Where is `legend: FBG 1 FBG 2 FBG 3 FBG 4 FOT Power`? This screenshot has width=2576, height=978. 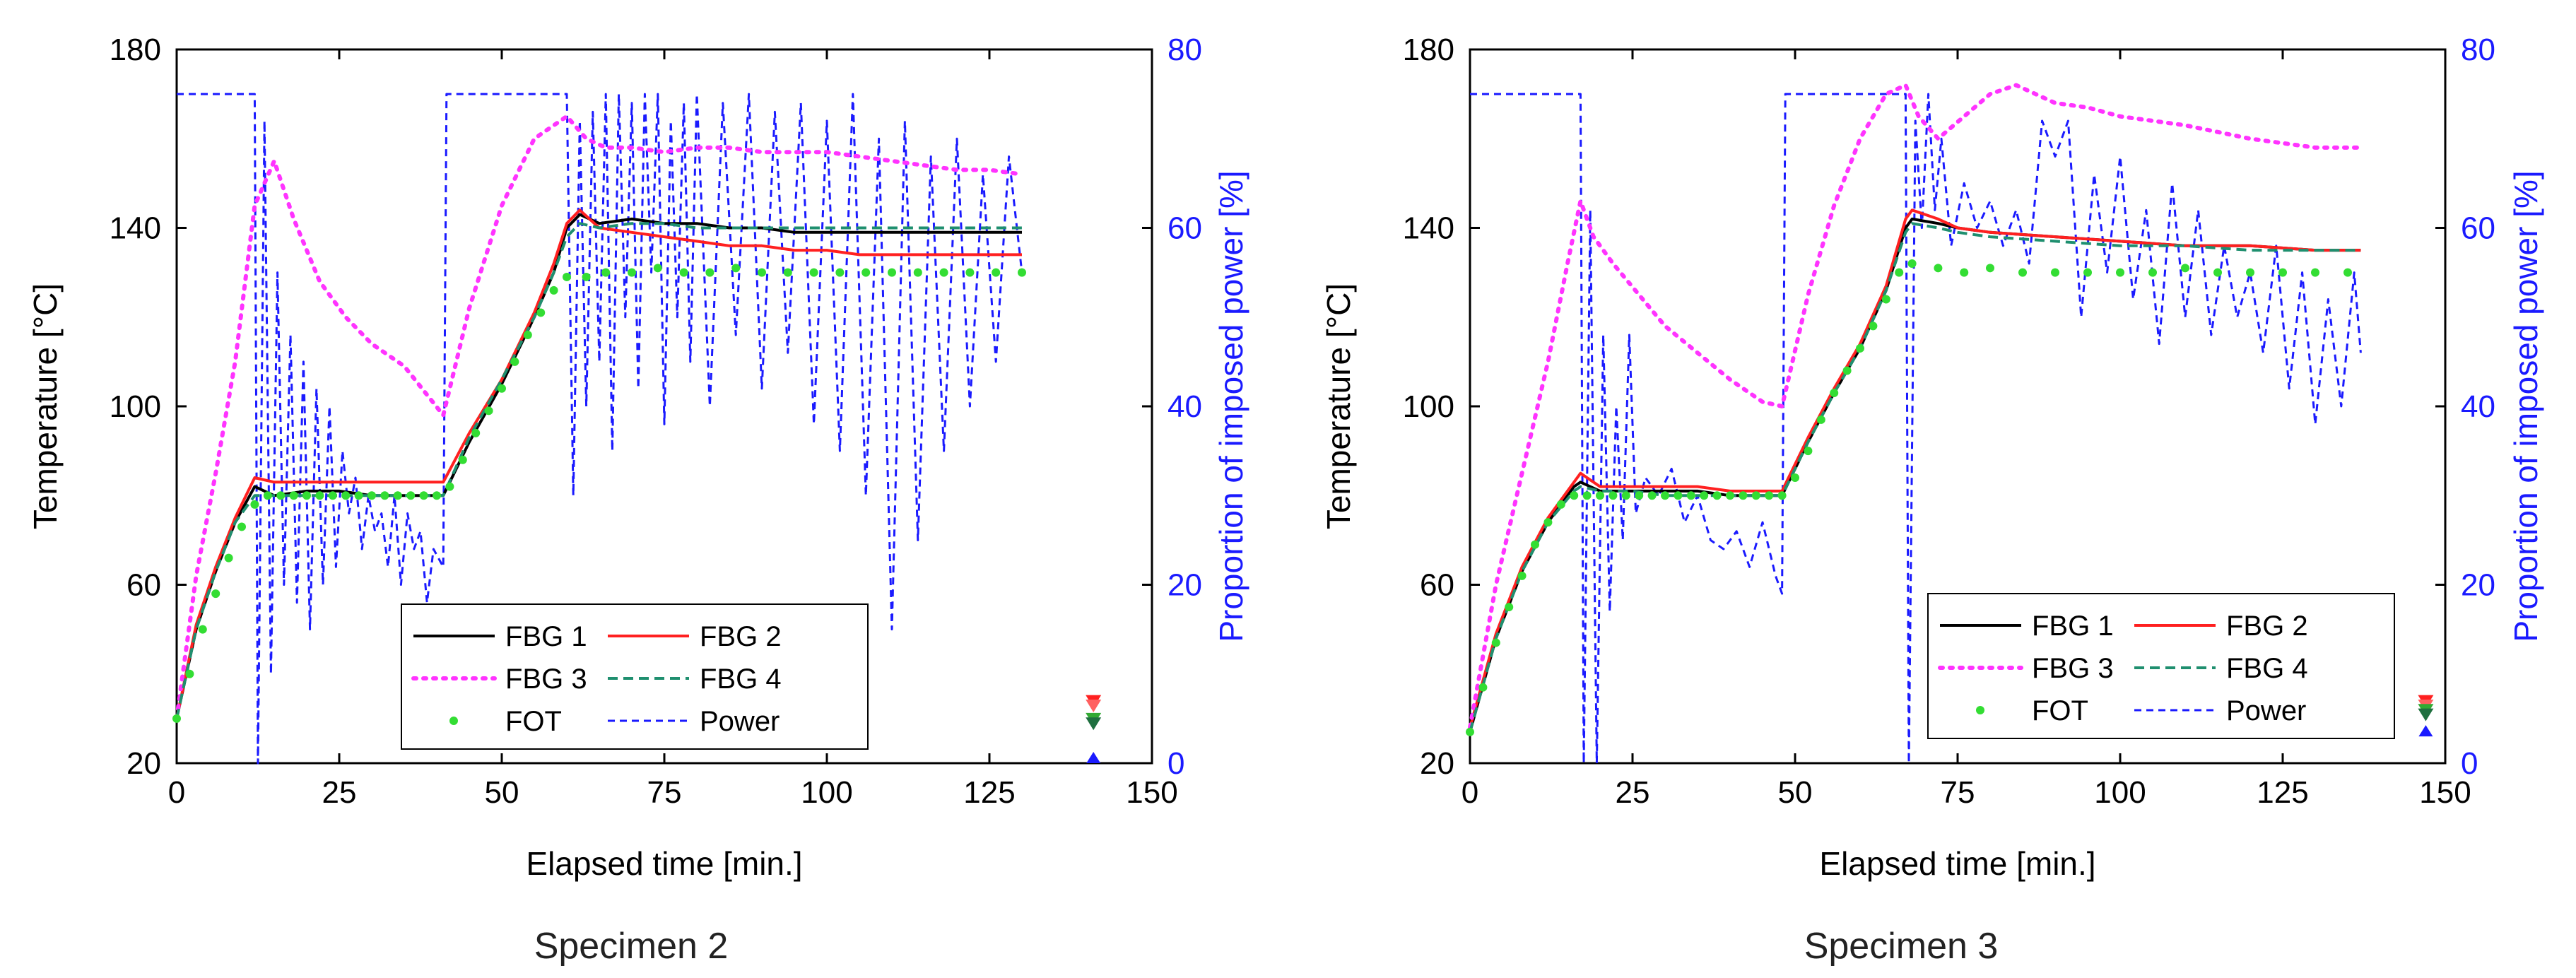 legend: FBG 1 FBG 2 FBG 3 FBG 4 FOT Power is located at coordinates (2161, 666).